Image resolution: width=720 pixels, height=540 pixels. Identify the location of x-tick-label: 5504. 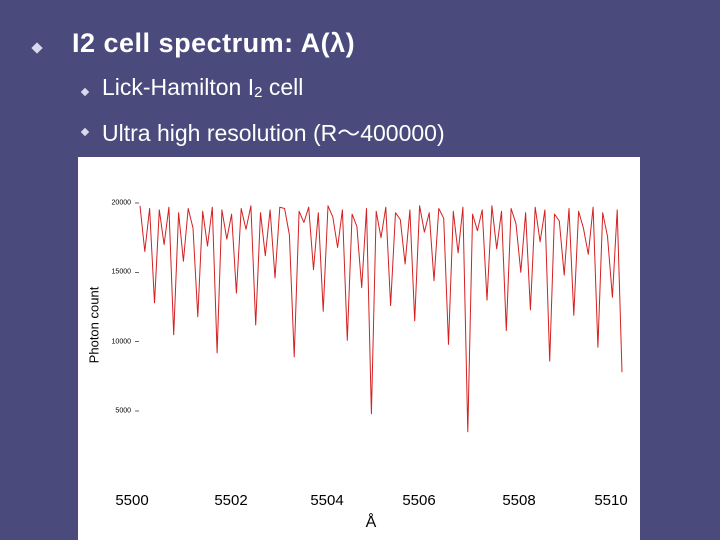
(327, 500).